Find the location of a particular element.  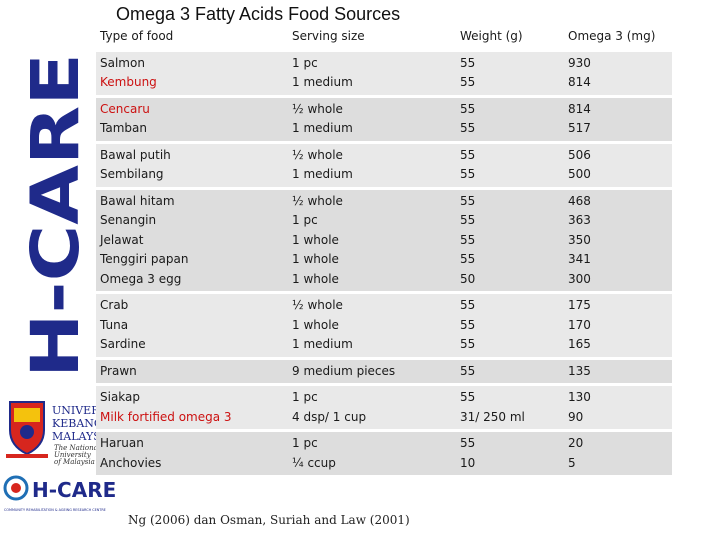

omega-line: 175 is located at coordinates (579, 305).